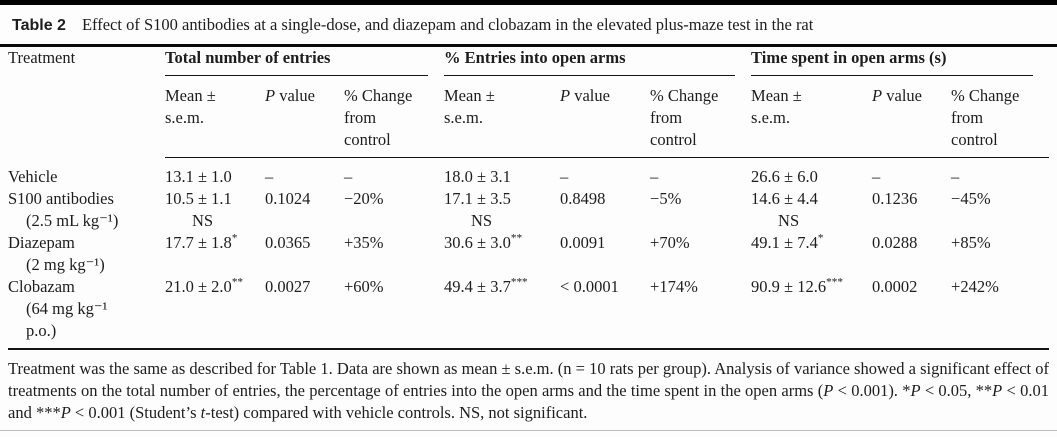 The height and width of the screenshot is (437, 1057). What do you see at coordinates (1000, 313) in the screenshot?
I see `cell-change: +242%` at bounding box center [1000, 313].